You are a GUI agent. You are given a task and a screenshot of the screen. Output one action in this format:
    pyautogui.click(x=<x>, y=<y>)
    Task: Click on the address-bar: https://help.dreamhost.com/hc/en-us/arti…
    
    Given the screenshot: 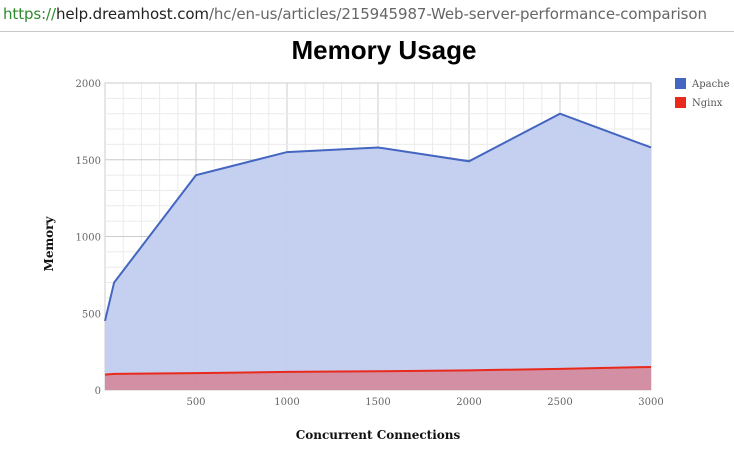 What is the action you would take?
    pyautogui.click(x=367, y=16)
    